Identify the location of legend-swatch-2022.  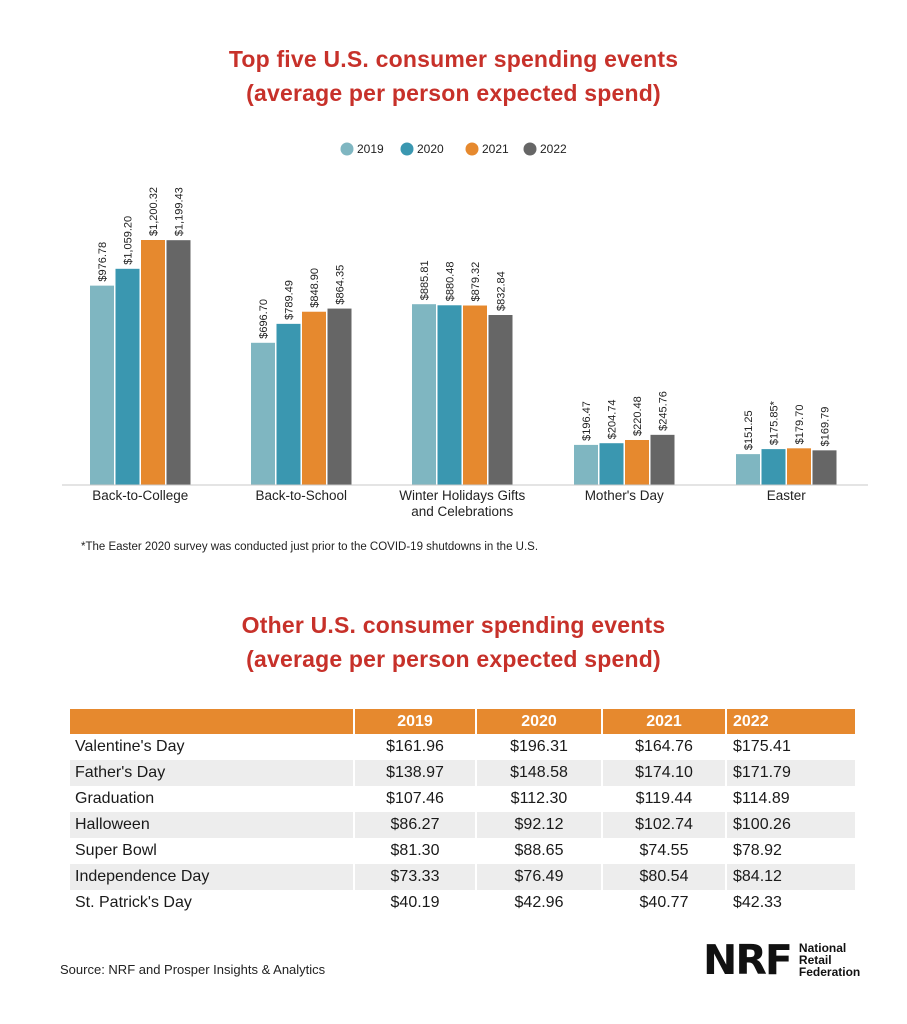
(530, 149).